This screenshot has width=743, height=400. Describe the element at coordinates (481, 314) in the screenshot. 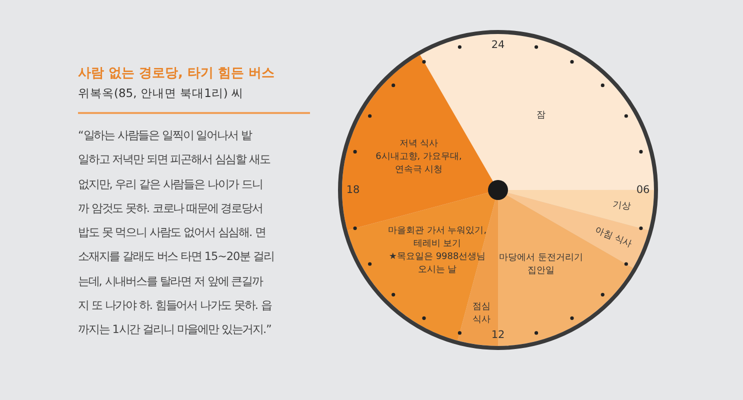

I see `slice-label: 점심 식사` at that location.